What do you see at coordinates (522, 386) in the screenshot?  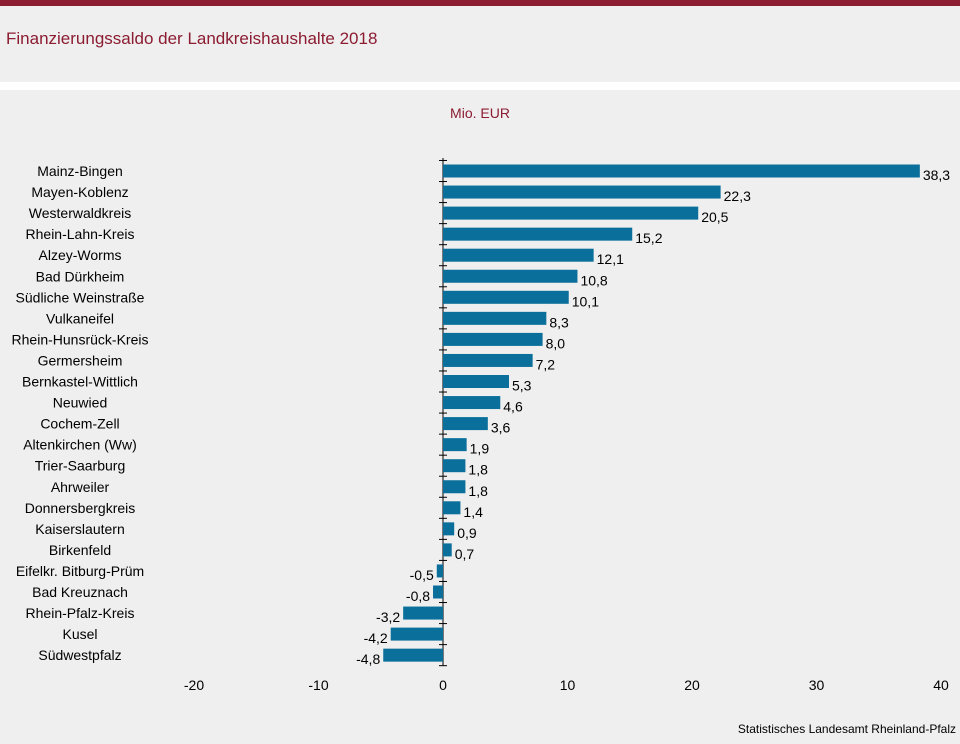 I see `value-label: 5,3` at bounding box center [522, 386].